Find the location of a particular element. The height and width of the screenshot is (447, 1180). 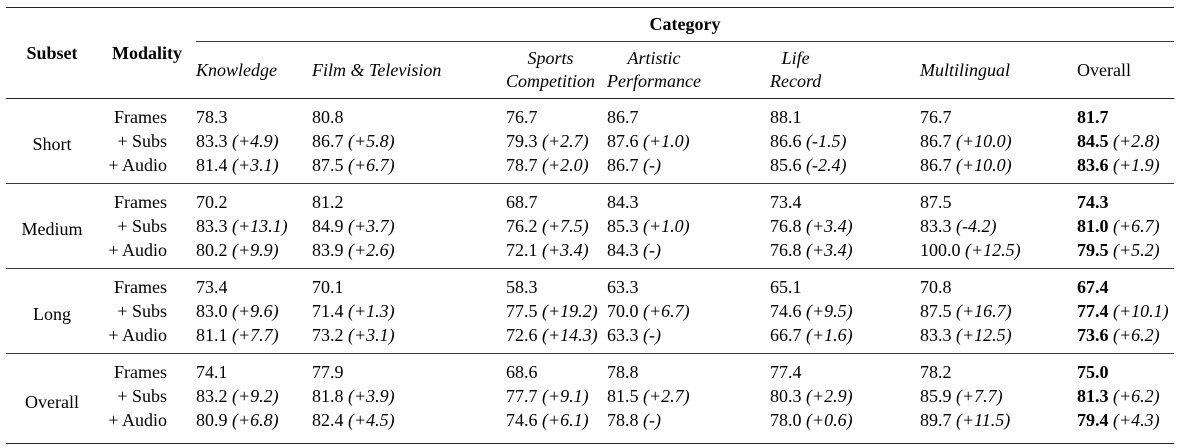

column-header-artistic-performance: Artistic Performance is located at coordinates (688, 70).